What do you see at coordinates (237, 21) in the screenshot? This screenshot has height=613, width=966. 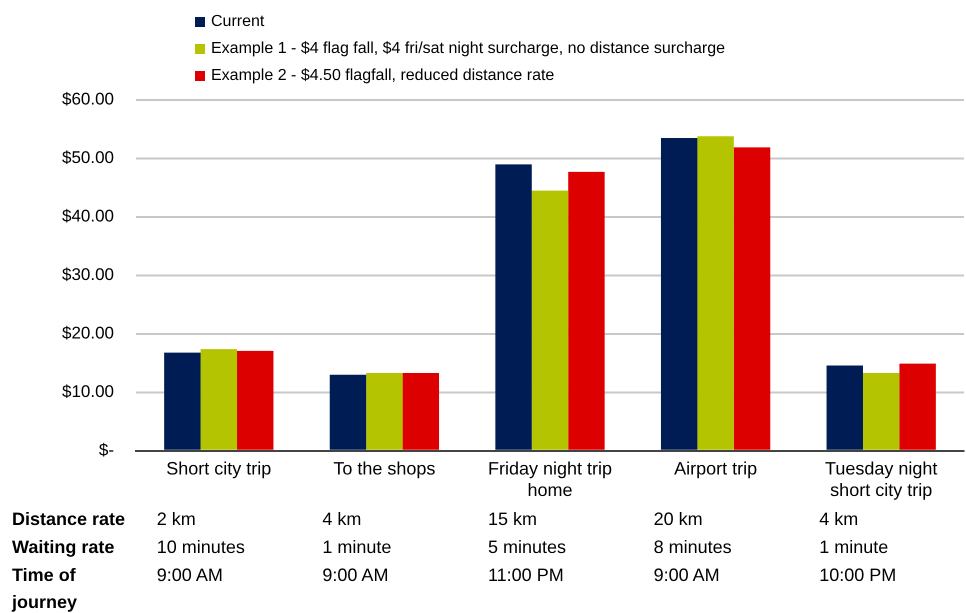 I see `legend-label: Current` at bounding box center [237, 21].